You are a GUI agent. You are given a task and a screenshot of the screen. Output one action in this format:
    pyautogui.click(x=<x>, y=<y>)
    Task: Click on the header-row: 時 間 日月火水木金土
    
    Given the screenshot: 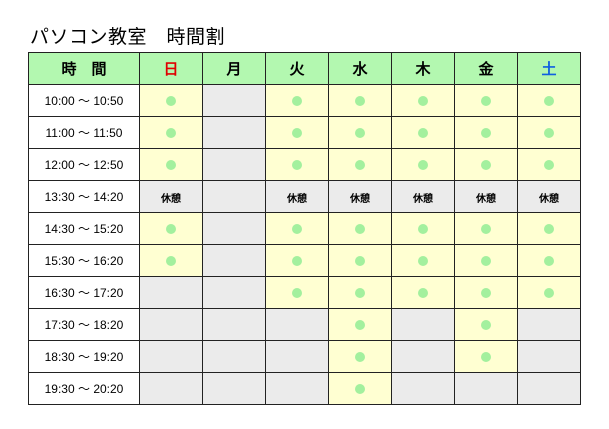 What is the action you would take?
    pyautogui.click(x=304, y=68)
    